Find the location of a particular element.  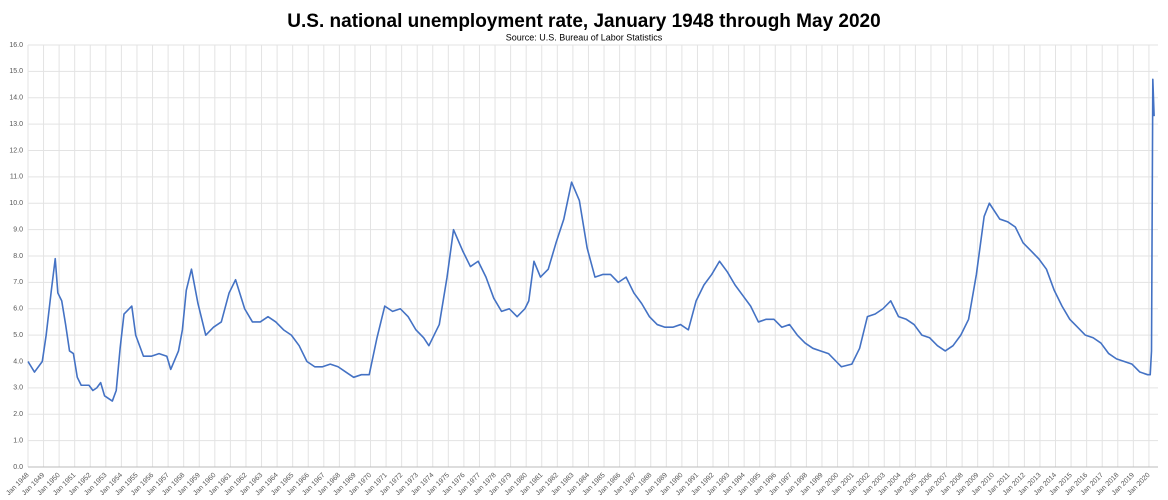

y-tick-label: 15.0 is located at coordinates (16, 71).